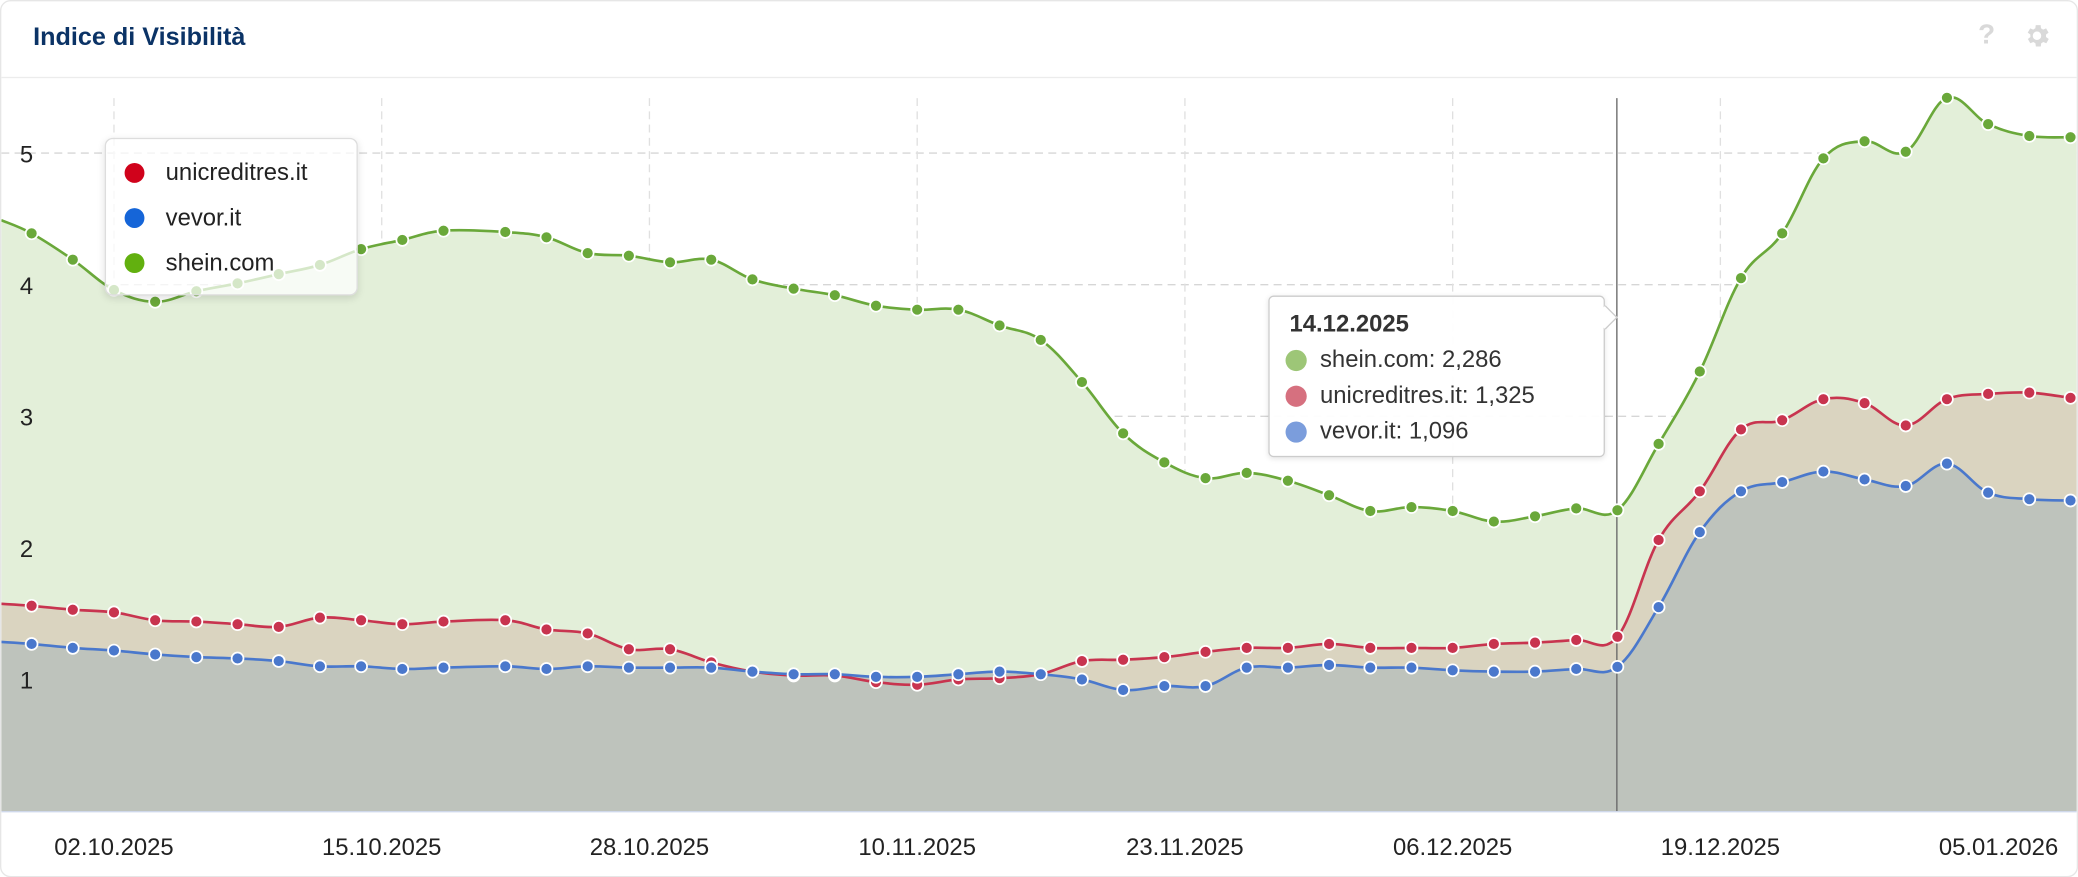 The height and width of the screenshot is (877, 2078). What do you see at coordinates (182, 217) in the screenshot?
I see `legend-item-vevor: vevor.it` at bounding box center [182, 217].